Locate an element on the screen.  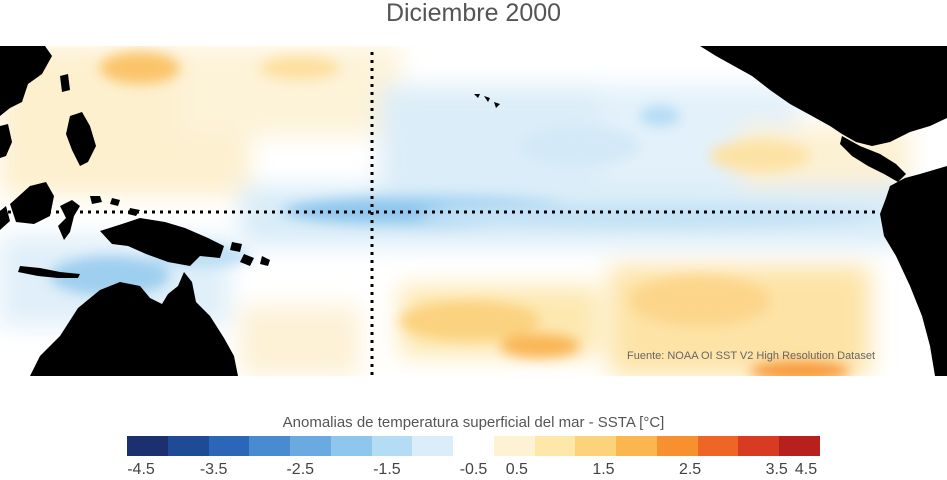
colorbar-tick-label: 2.5 is located at coordinates (690, 469).